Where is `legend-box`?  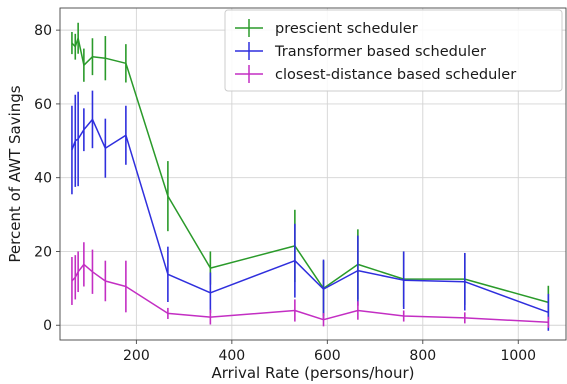
legend-box is located at coordinates (393, 50).